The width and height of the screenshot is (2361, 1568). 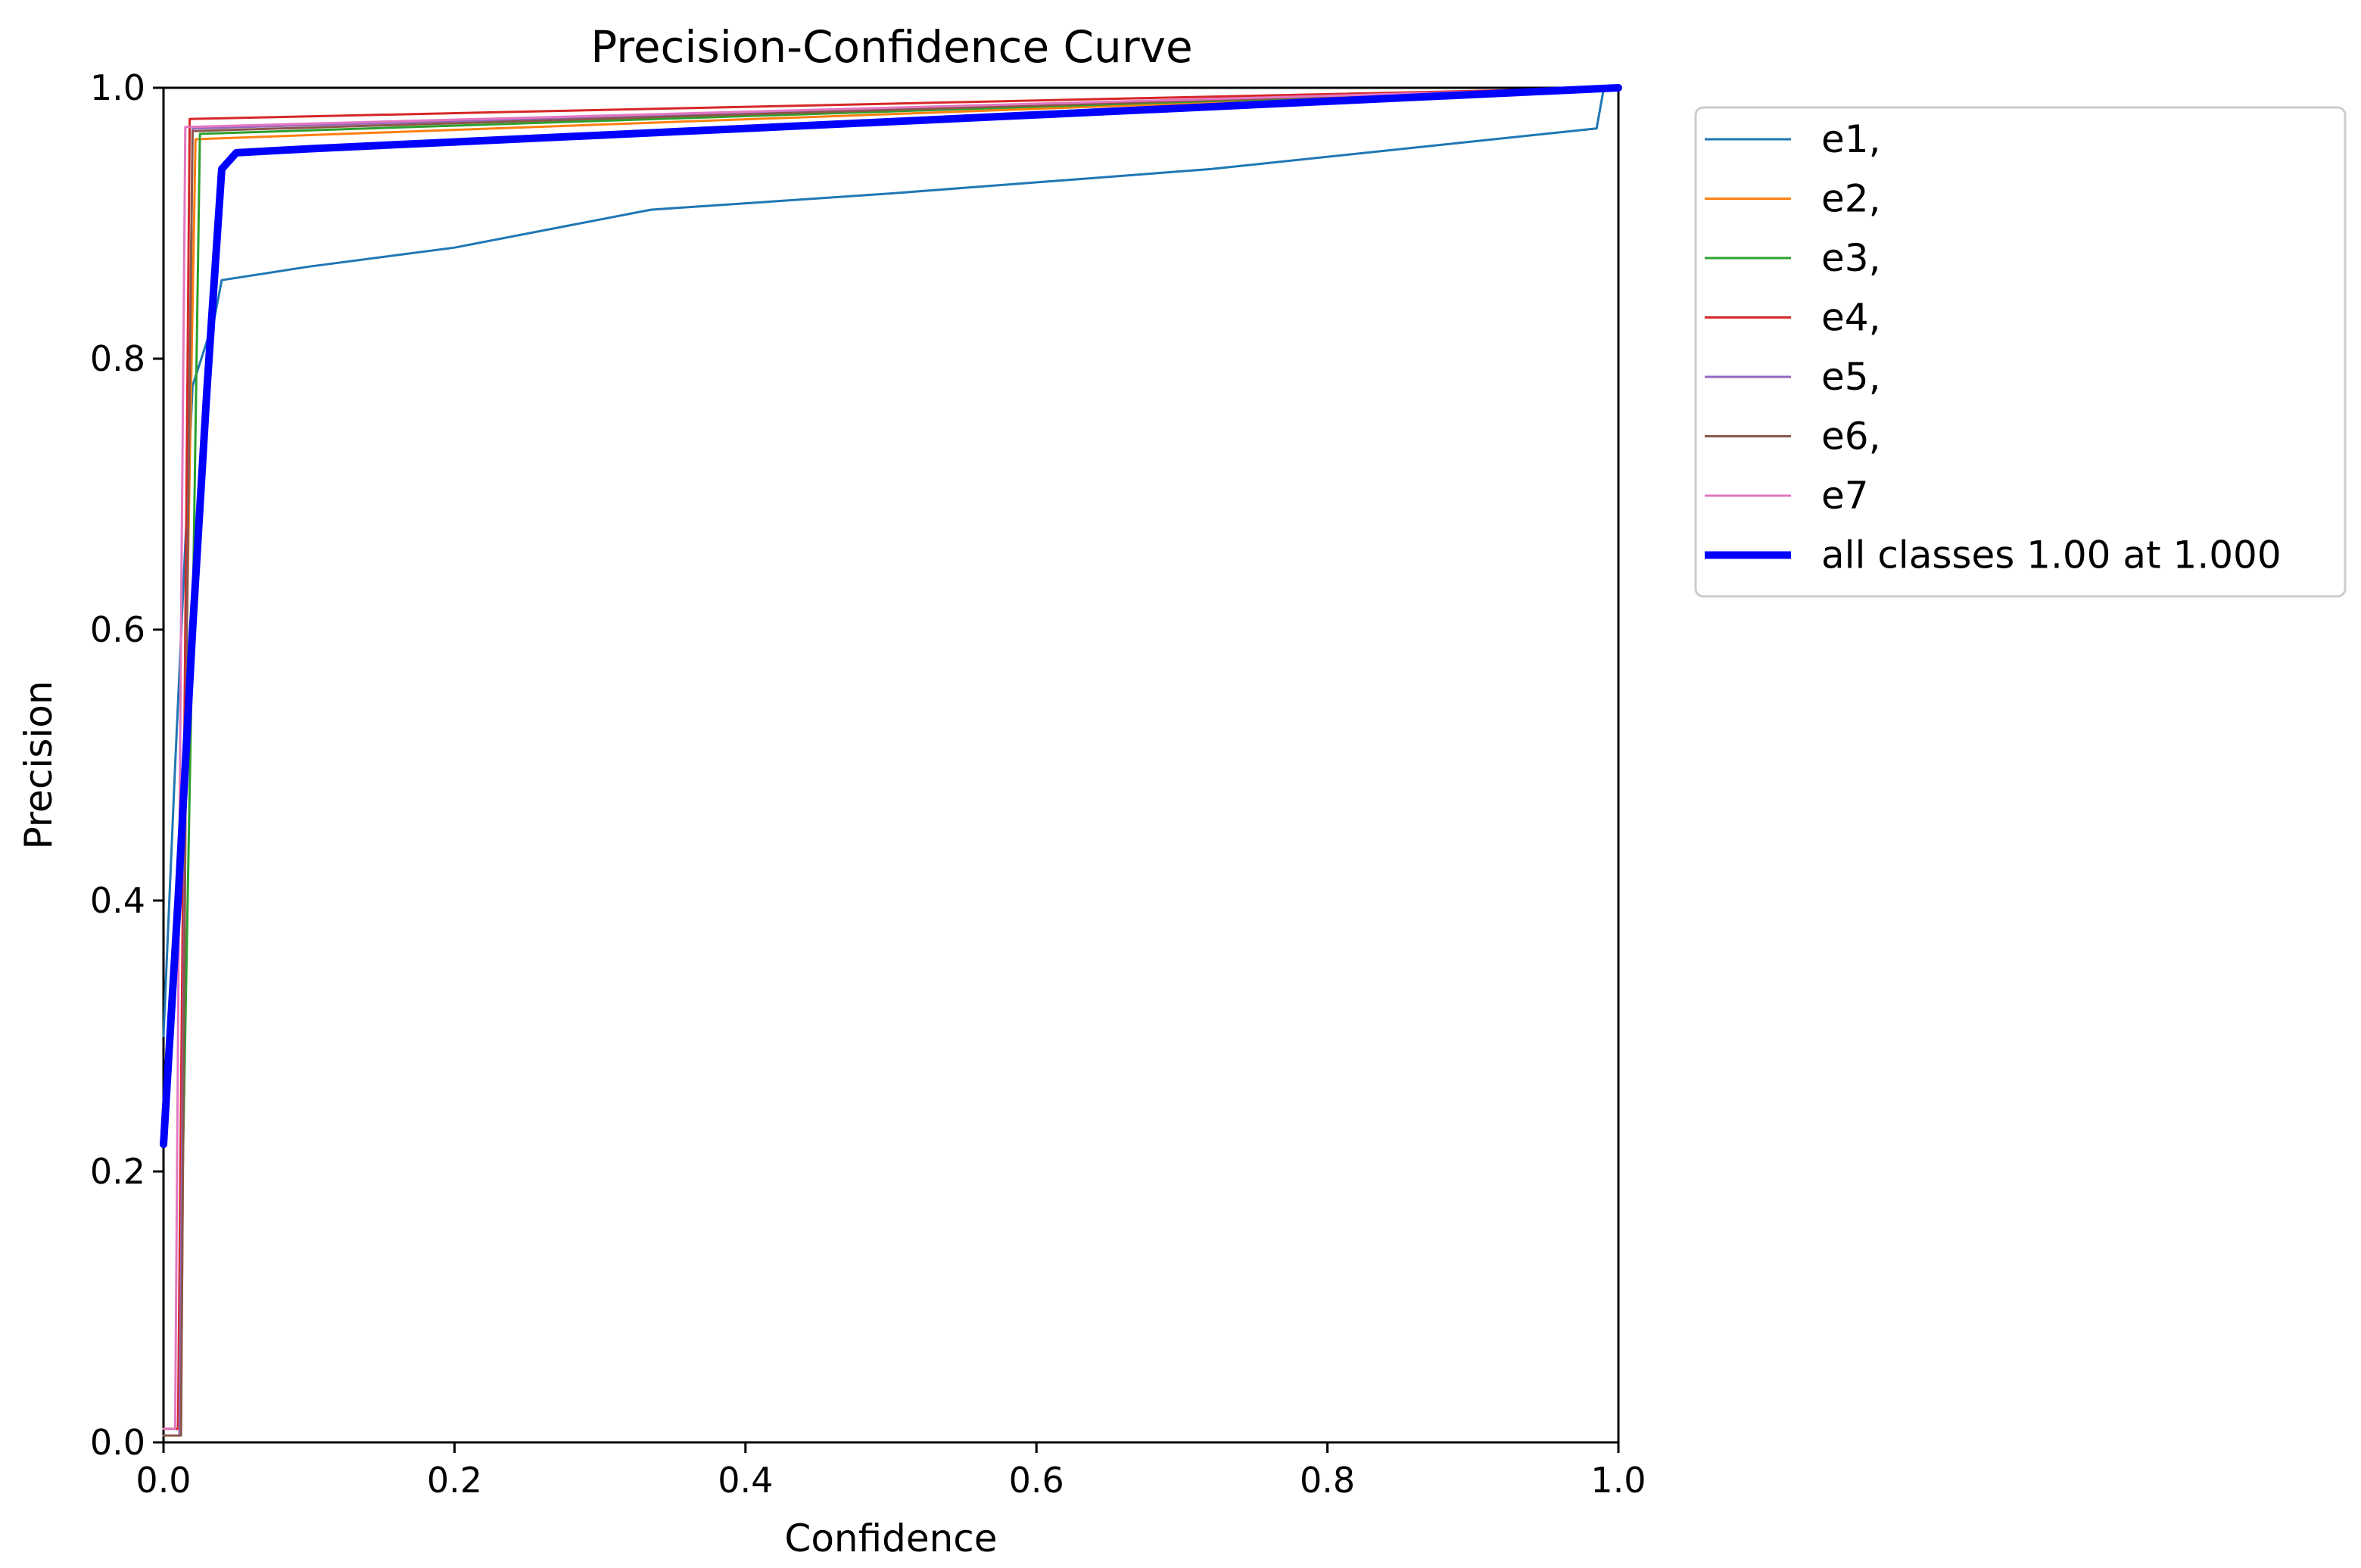 What do you see at coordinates (1850, 318) in the screenshot?
I see `legend-label-4: e4,` at bounding box center [1850, 318].